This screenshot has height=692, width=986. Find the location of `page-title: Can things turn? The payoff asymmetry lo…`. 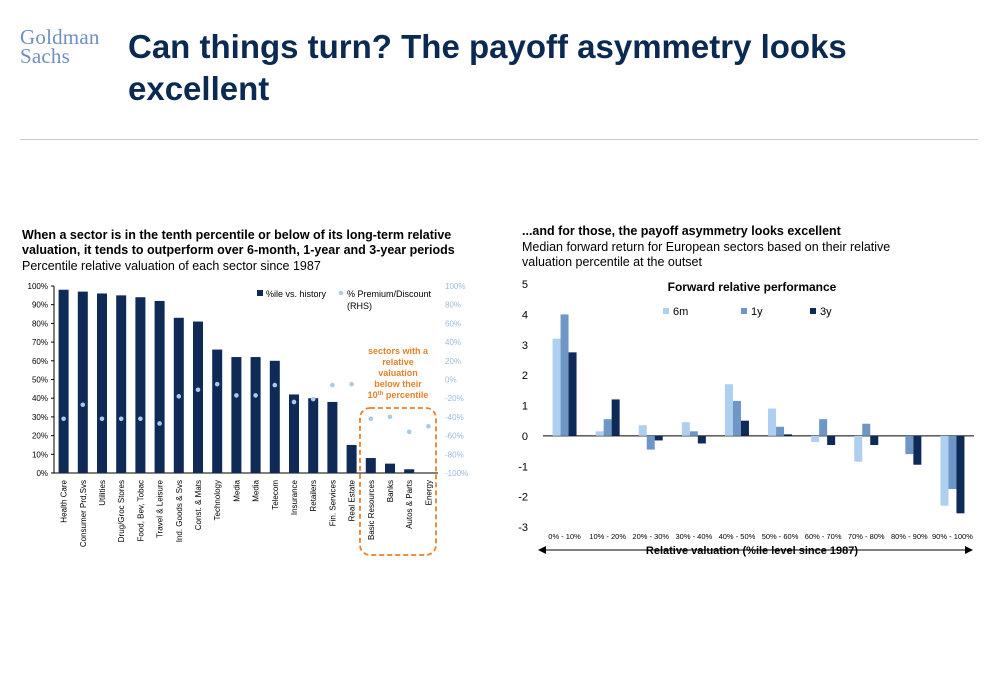

page-title: Can things turn? The payoff asymmetry lo… is located at coordinates (487, 67).